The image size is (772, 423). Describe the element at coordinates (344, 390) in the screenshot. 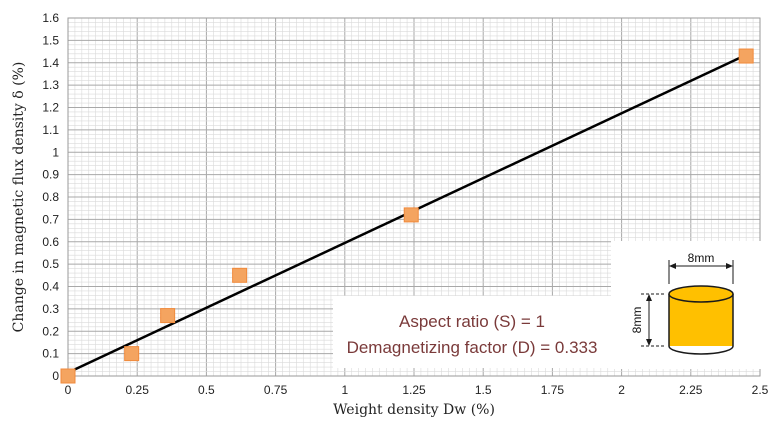

I see `x-tick-label: 1` at that location.